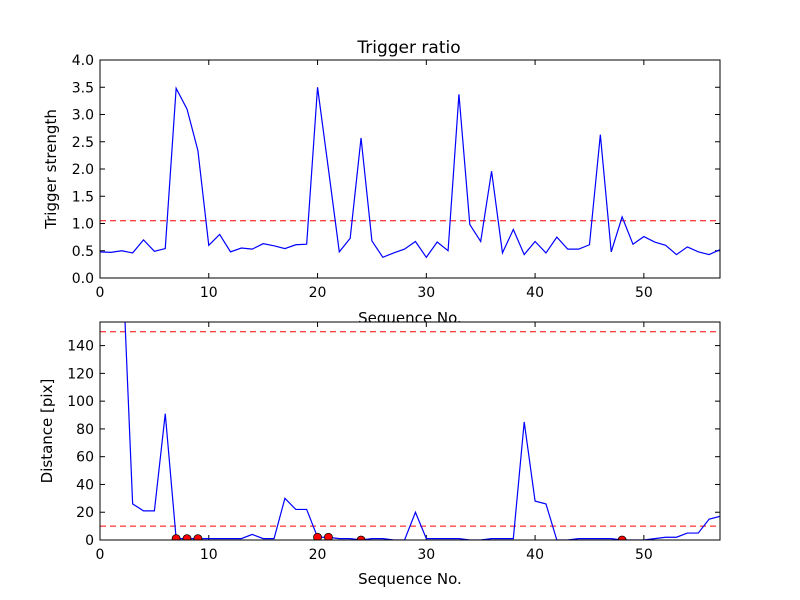 This screenshot has height=600, width=800. Describe the element at coordinates (399, 536) in the screenshot. I see `bottom-highlight-points` at that location.